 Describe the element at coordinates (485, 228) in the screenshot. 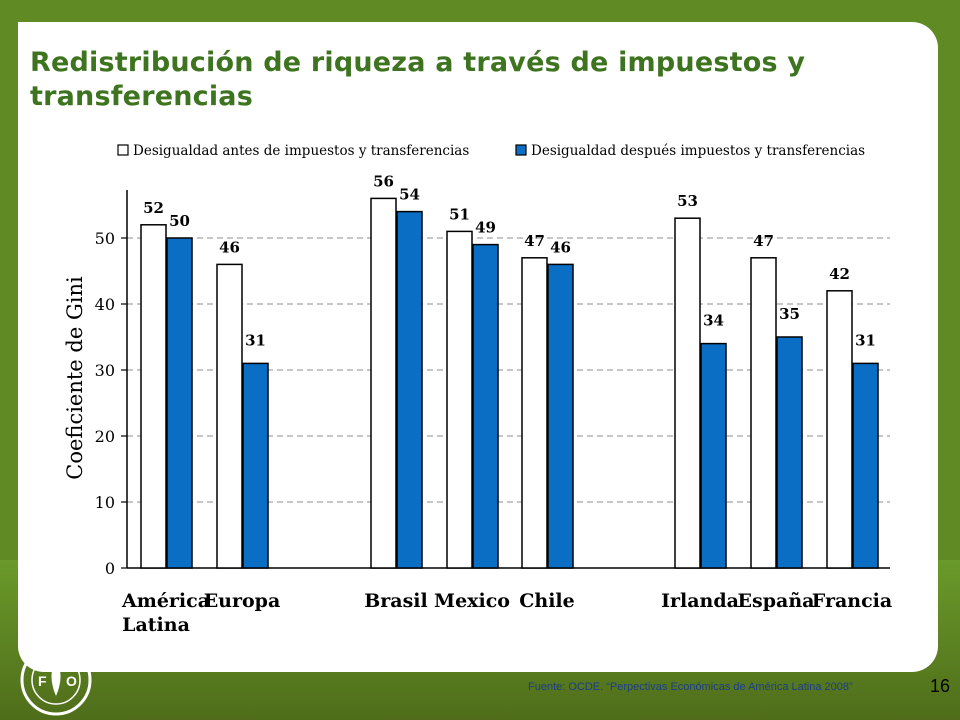

I see `data-label-after: 49` at that location.